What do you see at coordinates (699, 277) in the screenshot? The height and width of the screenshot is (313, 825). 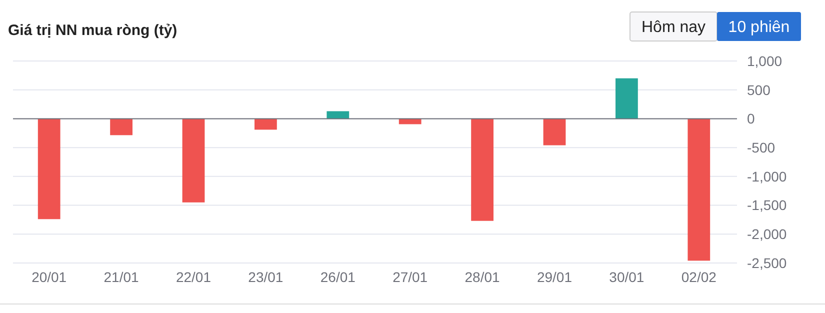 I see `x-tick-label: 02/02` at bounding box center [699, 277].